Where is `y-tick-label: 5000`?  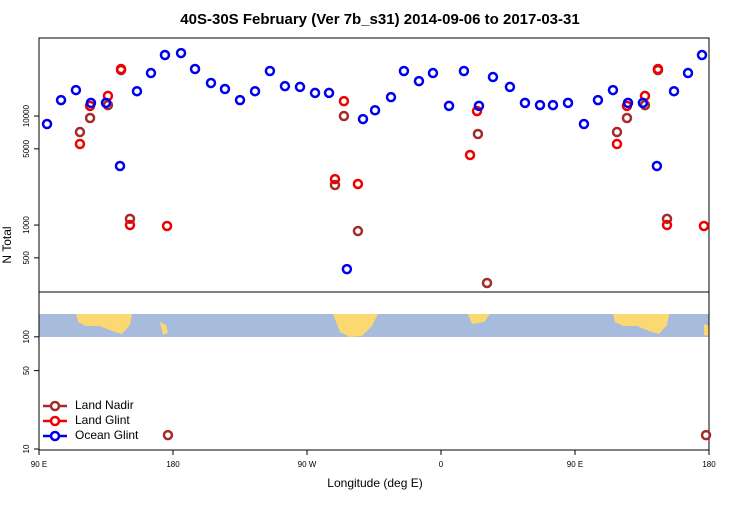
y-tick-label: 5000 is located at coordinates (26, 148).